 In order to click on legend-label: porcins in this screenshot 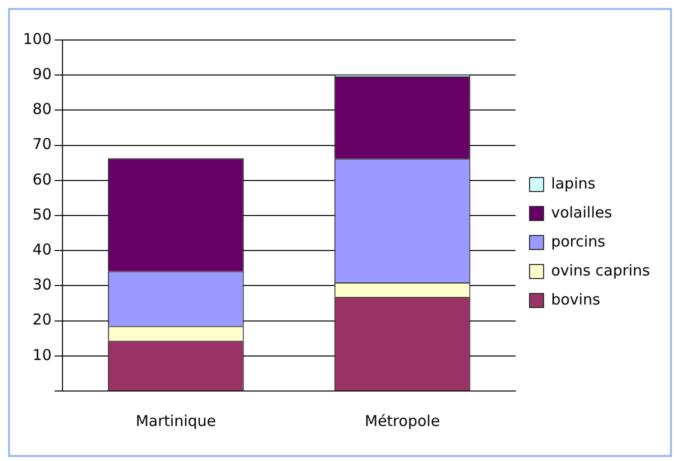, I will do `click(578, 241)`.